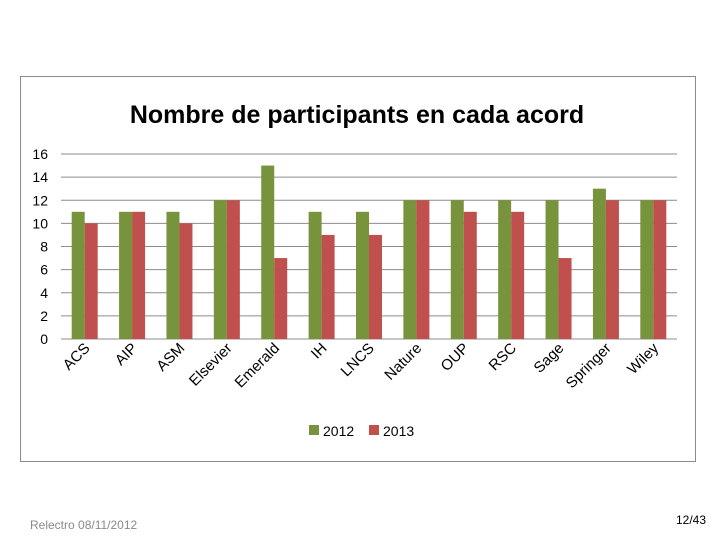 This screenshot has height=540, width=720. I want to click on legend-swatch-2013, so click(374, 430).